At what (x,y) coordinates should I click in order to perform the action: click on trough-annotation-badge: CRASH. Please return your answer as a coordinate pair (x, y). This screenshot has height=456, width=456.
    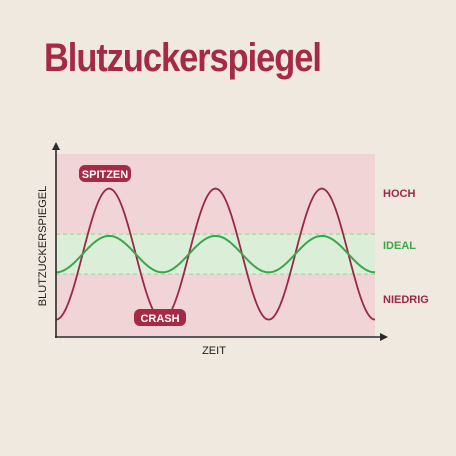
    Looking at the image, I should click on (160, 317).